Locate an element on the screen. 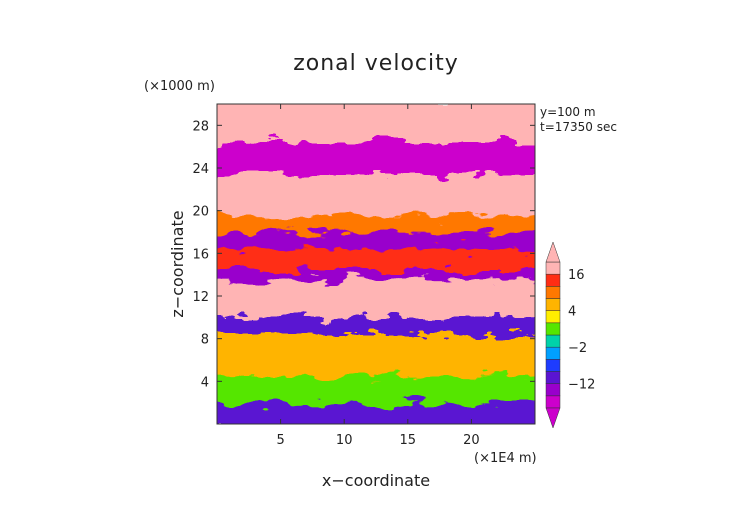  annotation-y: y=100 m is located at coordinates (568, 112).